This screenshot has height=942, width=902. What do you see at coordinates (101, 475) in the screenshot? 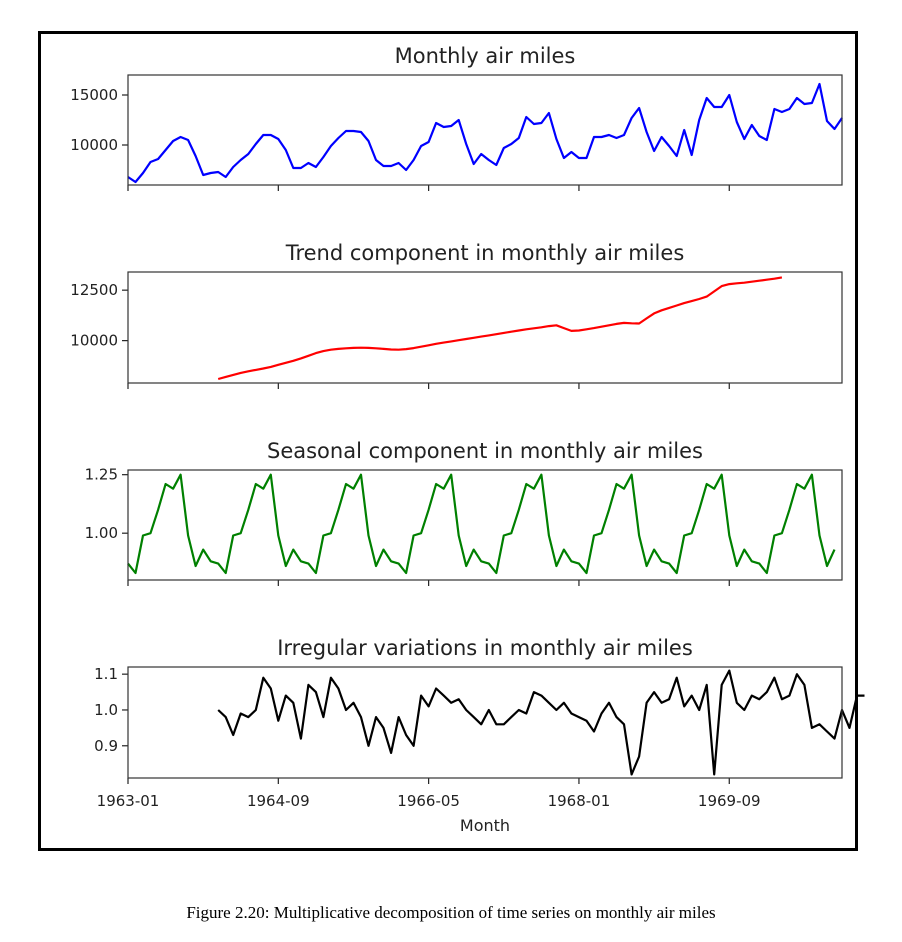
I see `y-tick-label: 1.25` at bounding box center [101, 475].